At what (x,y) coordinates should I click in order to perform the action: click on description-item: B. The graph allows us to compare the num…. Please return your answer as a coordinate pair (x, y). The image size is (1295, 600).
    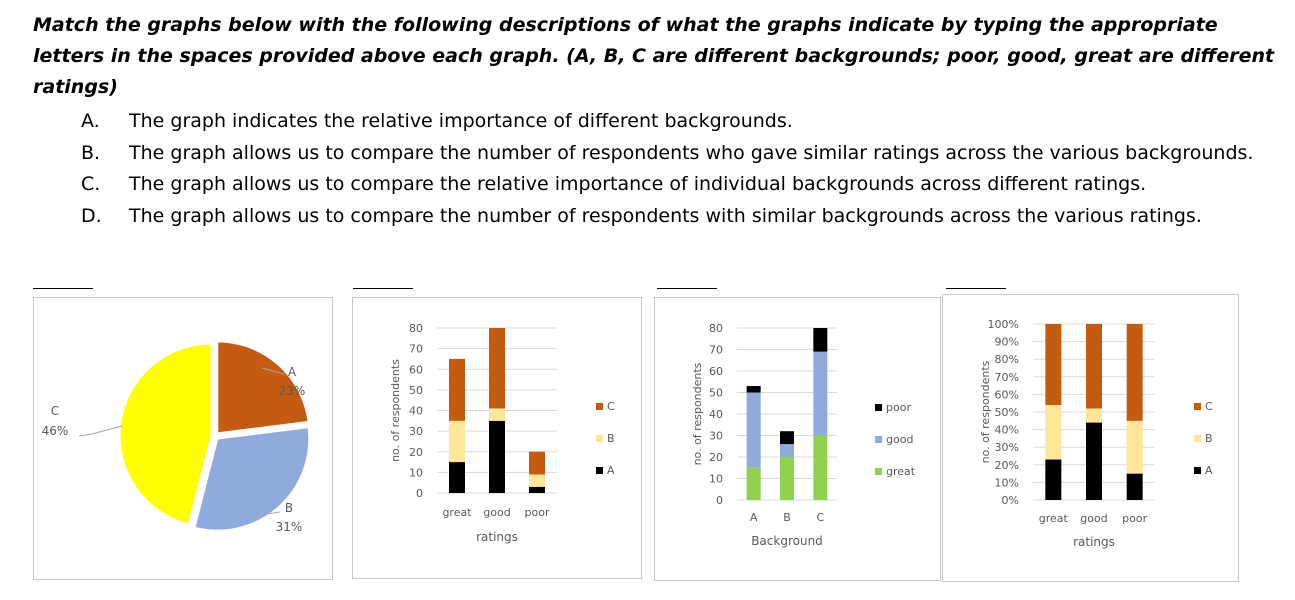
    Looking at the image, I should click on (667, 154).